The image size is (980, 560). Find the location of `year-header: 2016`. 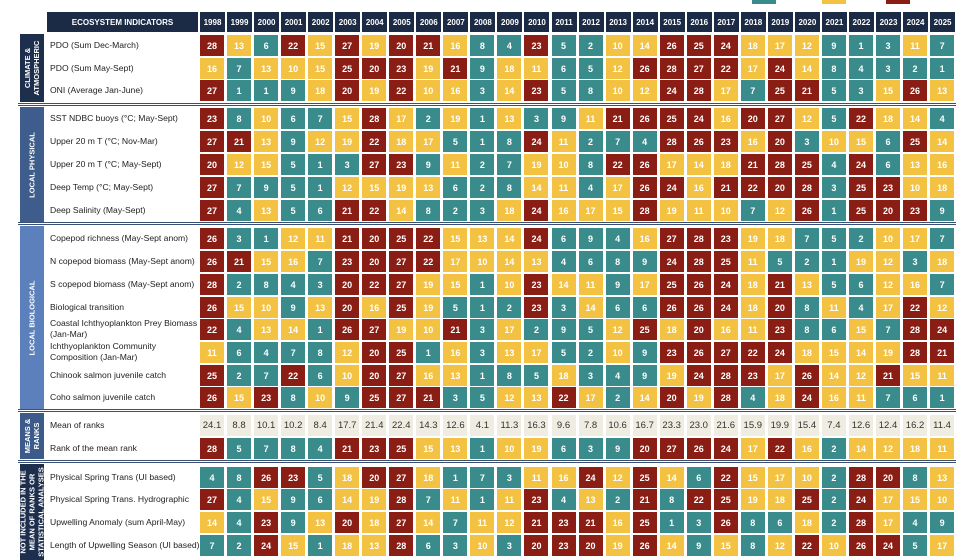

year-header: 2016 is located at coordinates (699, 22).